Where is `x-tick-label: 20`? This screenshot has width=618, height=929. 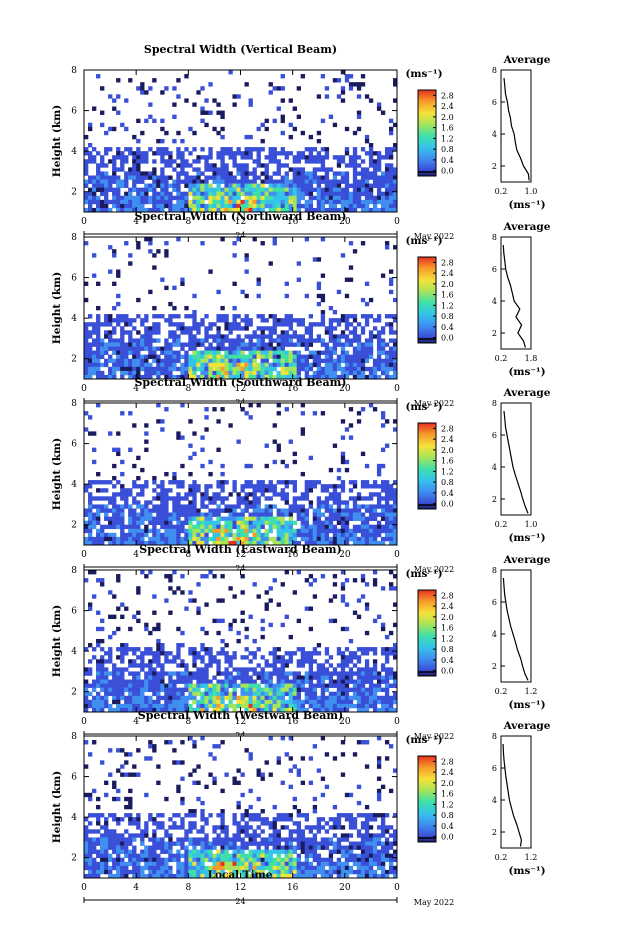
x-tick-label: 20 is located at coordinates (345, 555).